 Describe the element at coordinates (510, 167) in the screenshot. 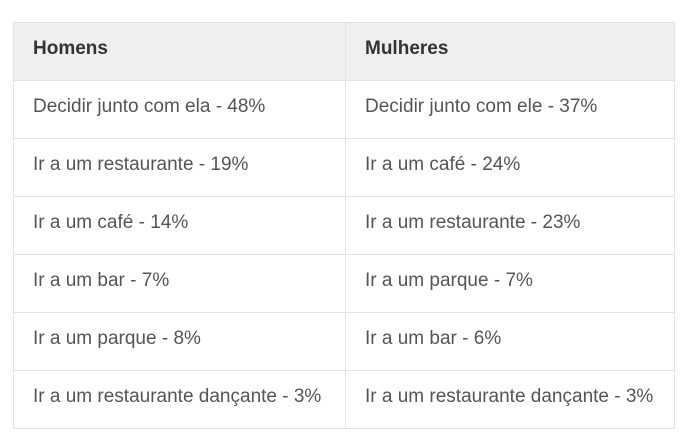

I see `cell-mulheres-2: Ir a um café - 24%` at that location.